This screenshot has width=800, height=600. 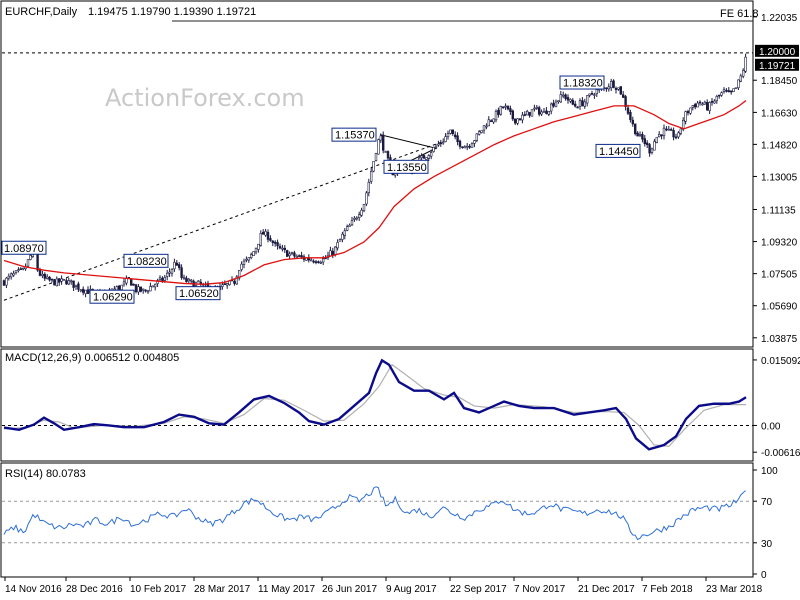 What do you see at coordinates (92, 358) in the screenshot?
I see `macd-title: MACD(12,26,9) 0.006512 0.004805` at bounding box center [92, 358].